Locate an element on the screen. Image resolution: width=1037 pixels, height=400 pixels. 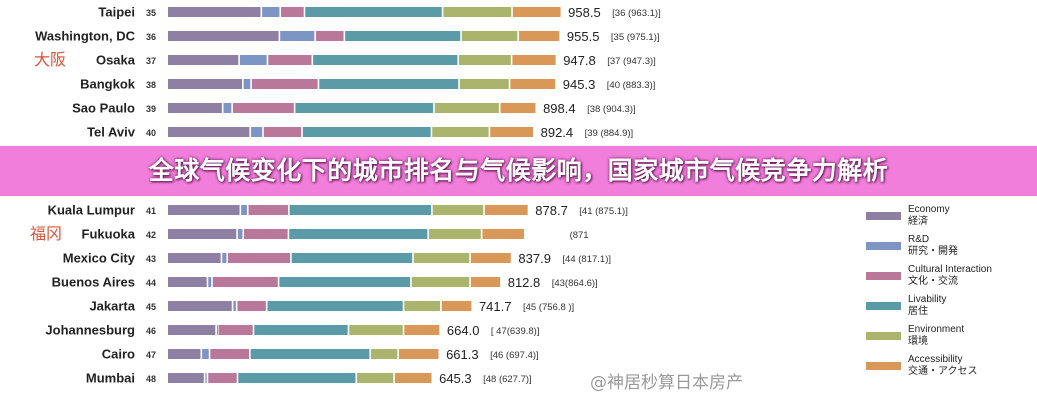
legend-text: R&D 研究・開発 is located at coordinates (933, 246).